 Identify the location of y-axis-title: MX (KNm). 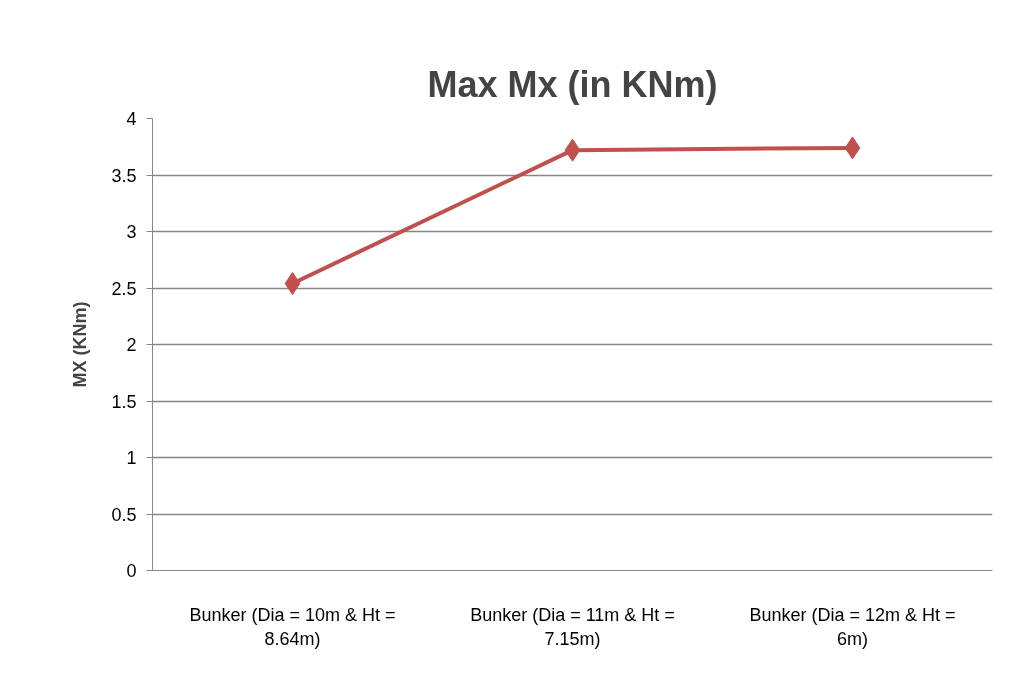
(80, 344).